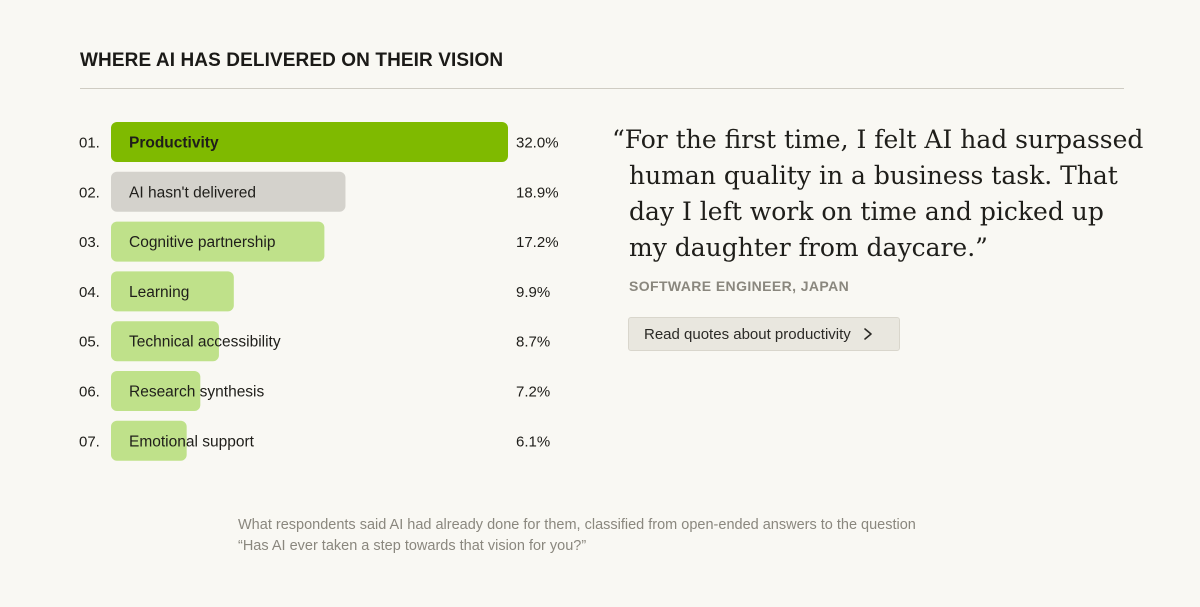  What do you see at coordinates (537, 143) in the screenshot?
I see `bar-value-label: 32.0%` at bounding box center [537, 143].